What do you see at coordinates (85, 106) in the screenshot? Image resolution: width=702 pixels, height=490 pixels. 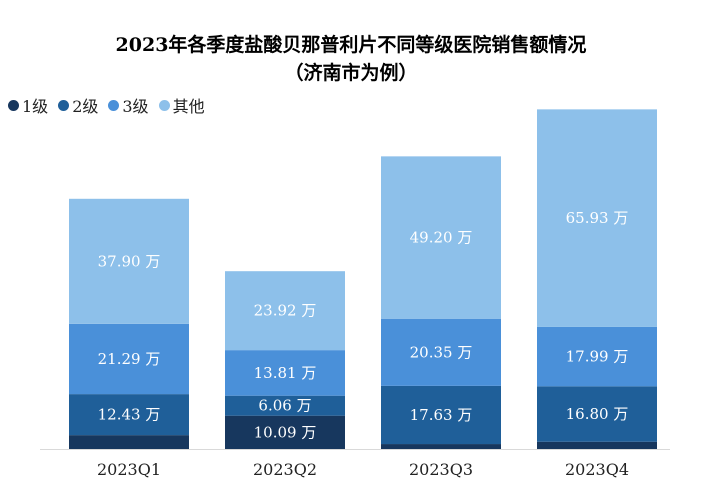 I see `legend-label-level2: 2级` at bounding box center [85, 106].